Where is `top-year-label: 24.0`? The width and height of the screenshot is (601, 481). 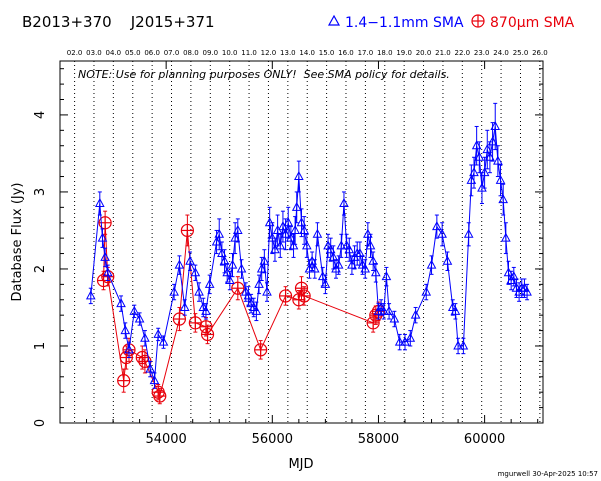 top-year-label: 24.0 is located at coordinates (501, 53).